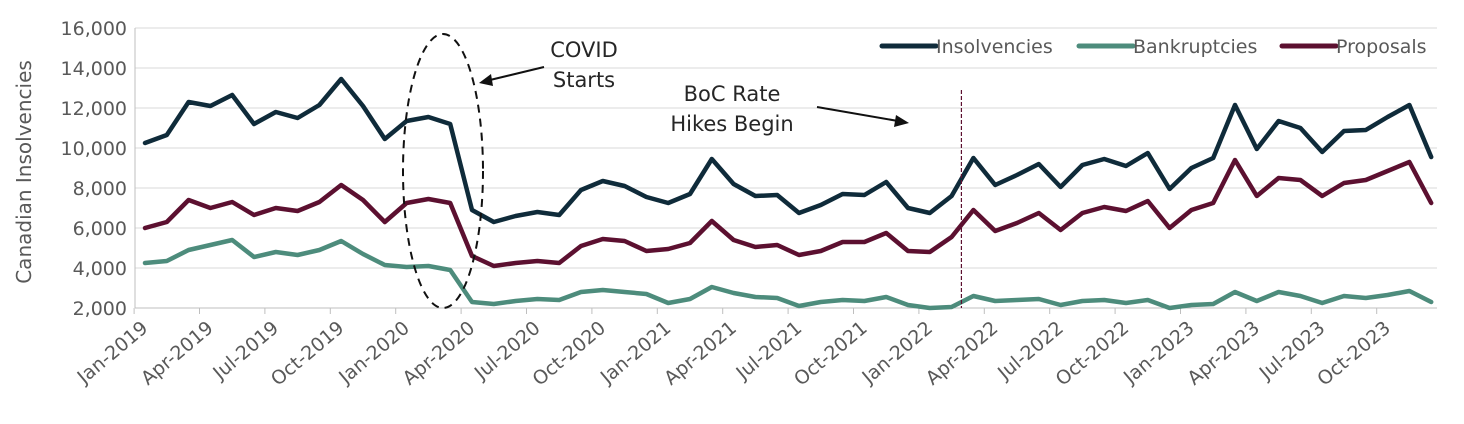  I want to click on y-tick-label: 6,000, so click(100, 229).